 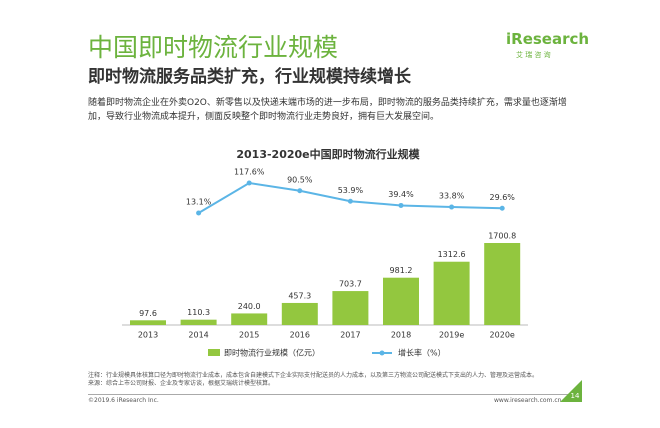 I want to click on logo-sub: 艾 瑞 咨 询, so click(x=533, y=55).